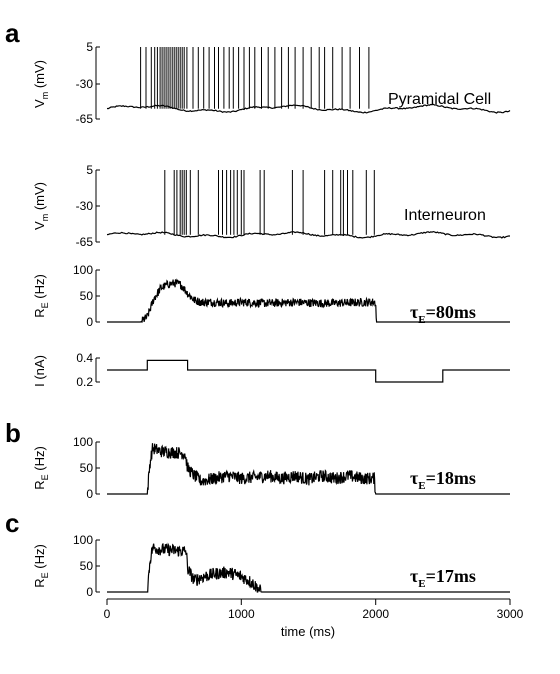 This screenshot has height=674, width=560. What do you see at coordinates (443, 314) in the screenshot?
I see `tau-label-80: τE=80ms` at bounding box center [443, 314].